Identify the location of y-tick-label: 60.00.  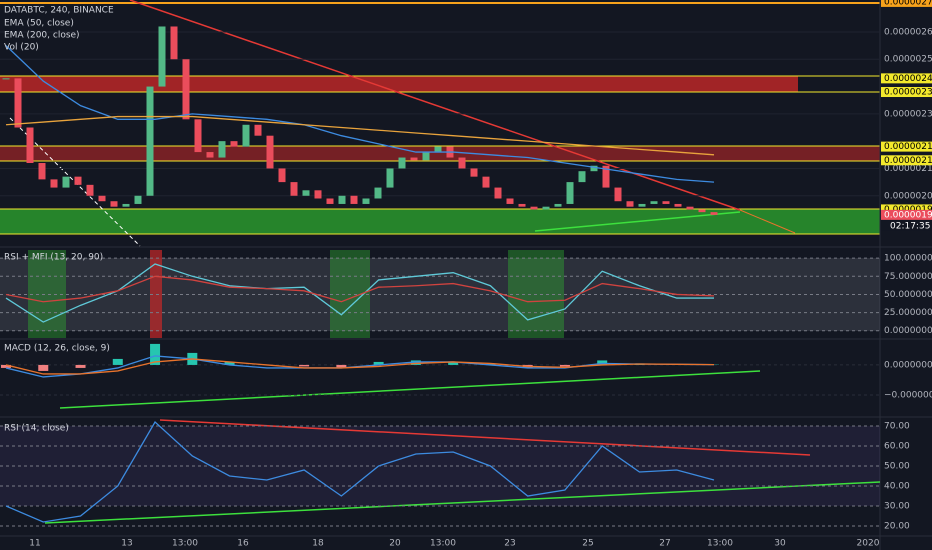
(897, 447).